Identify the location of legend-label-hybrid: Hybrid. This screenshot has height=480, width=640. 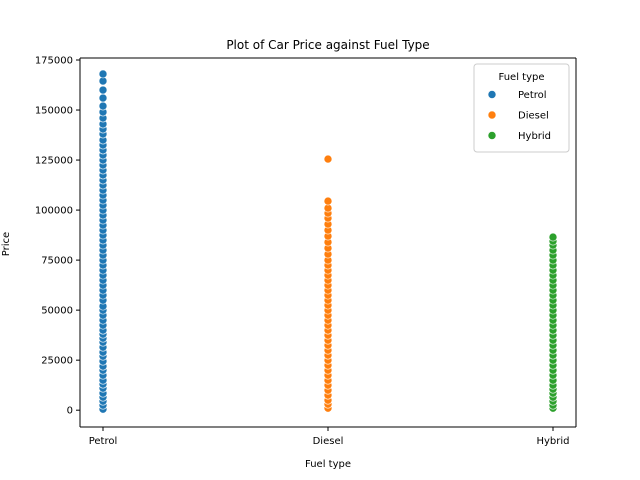
(534, 136).